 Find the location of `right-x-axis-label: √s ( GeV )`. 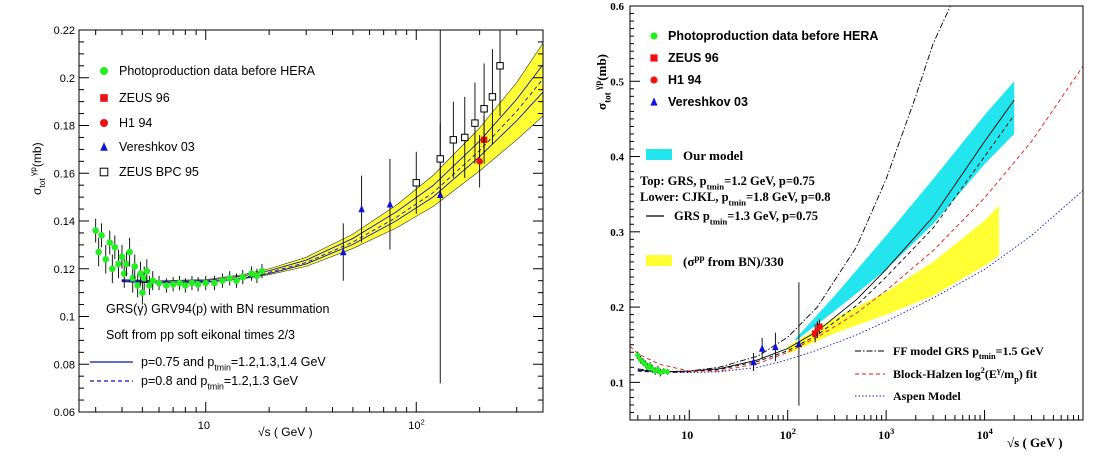

right-x-axis-label: √s ( GeV ) is located at coordinates (1035, 442).